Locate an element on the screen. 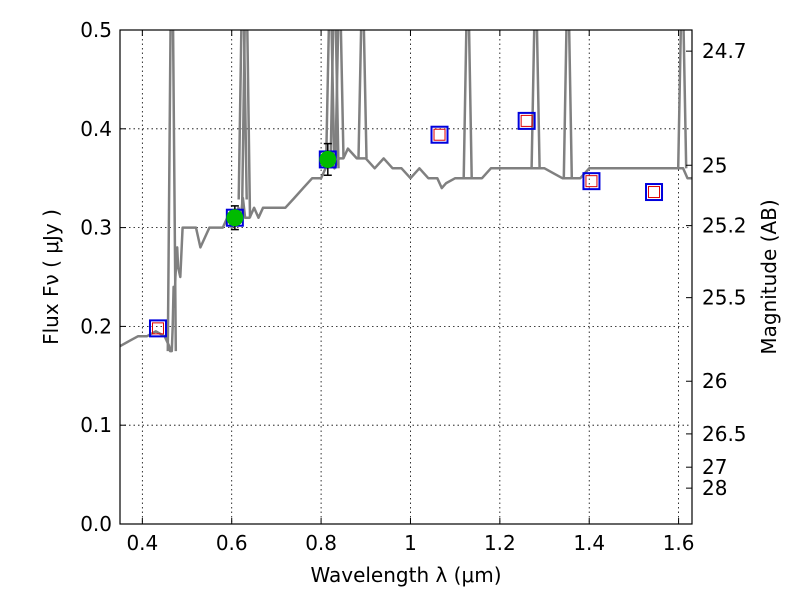 The image size is (800, 600). y-tick-label: 0.3 is located at coordinates (96, 228).